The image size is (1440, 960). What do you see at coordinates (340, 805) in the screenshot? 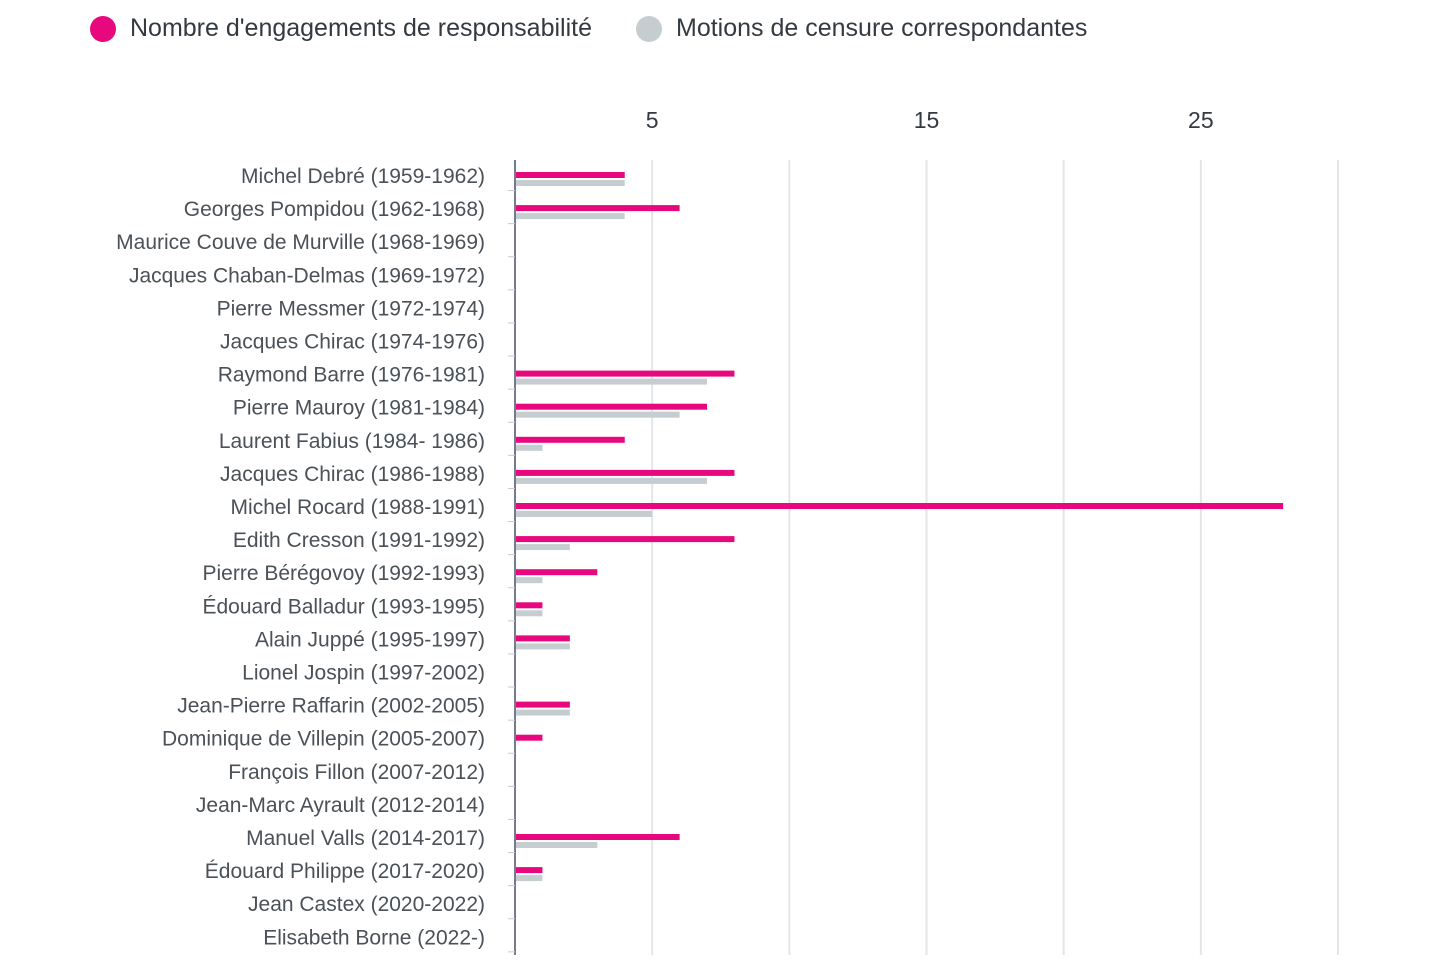
I see `category-label: Jean-Marc Ayrault (2012-2014)` at bounding box center [340, 805].